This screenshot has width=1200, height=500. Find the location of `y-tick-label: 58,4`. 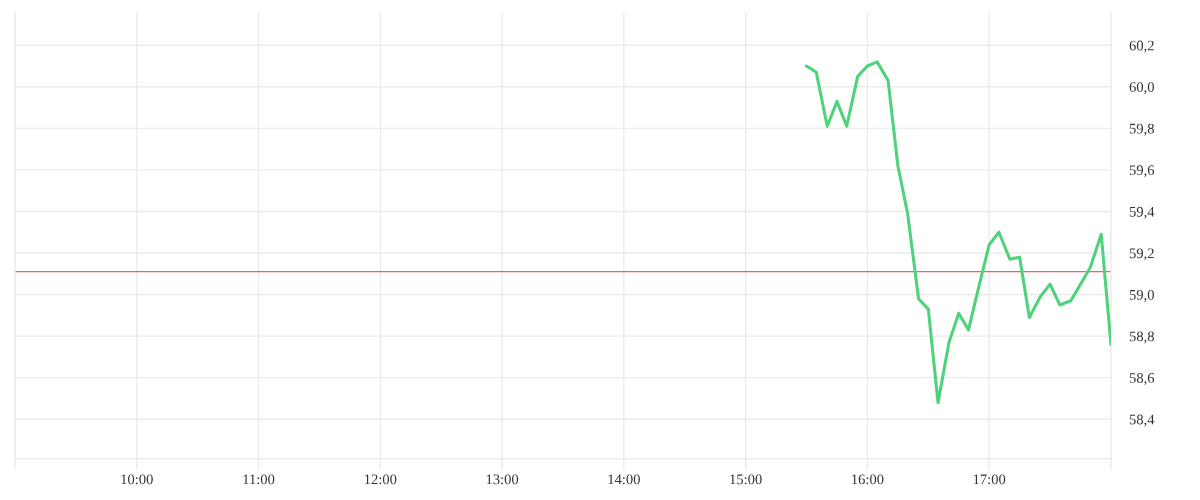

y-tick-label: 58,4 is located at coordinates (1142, 420).